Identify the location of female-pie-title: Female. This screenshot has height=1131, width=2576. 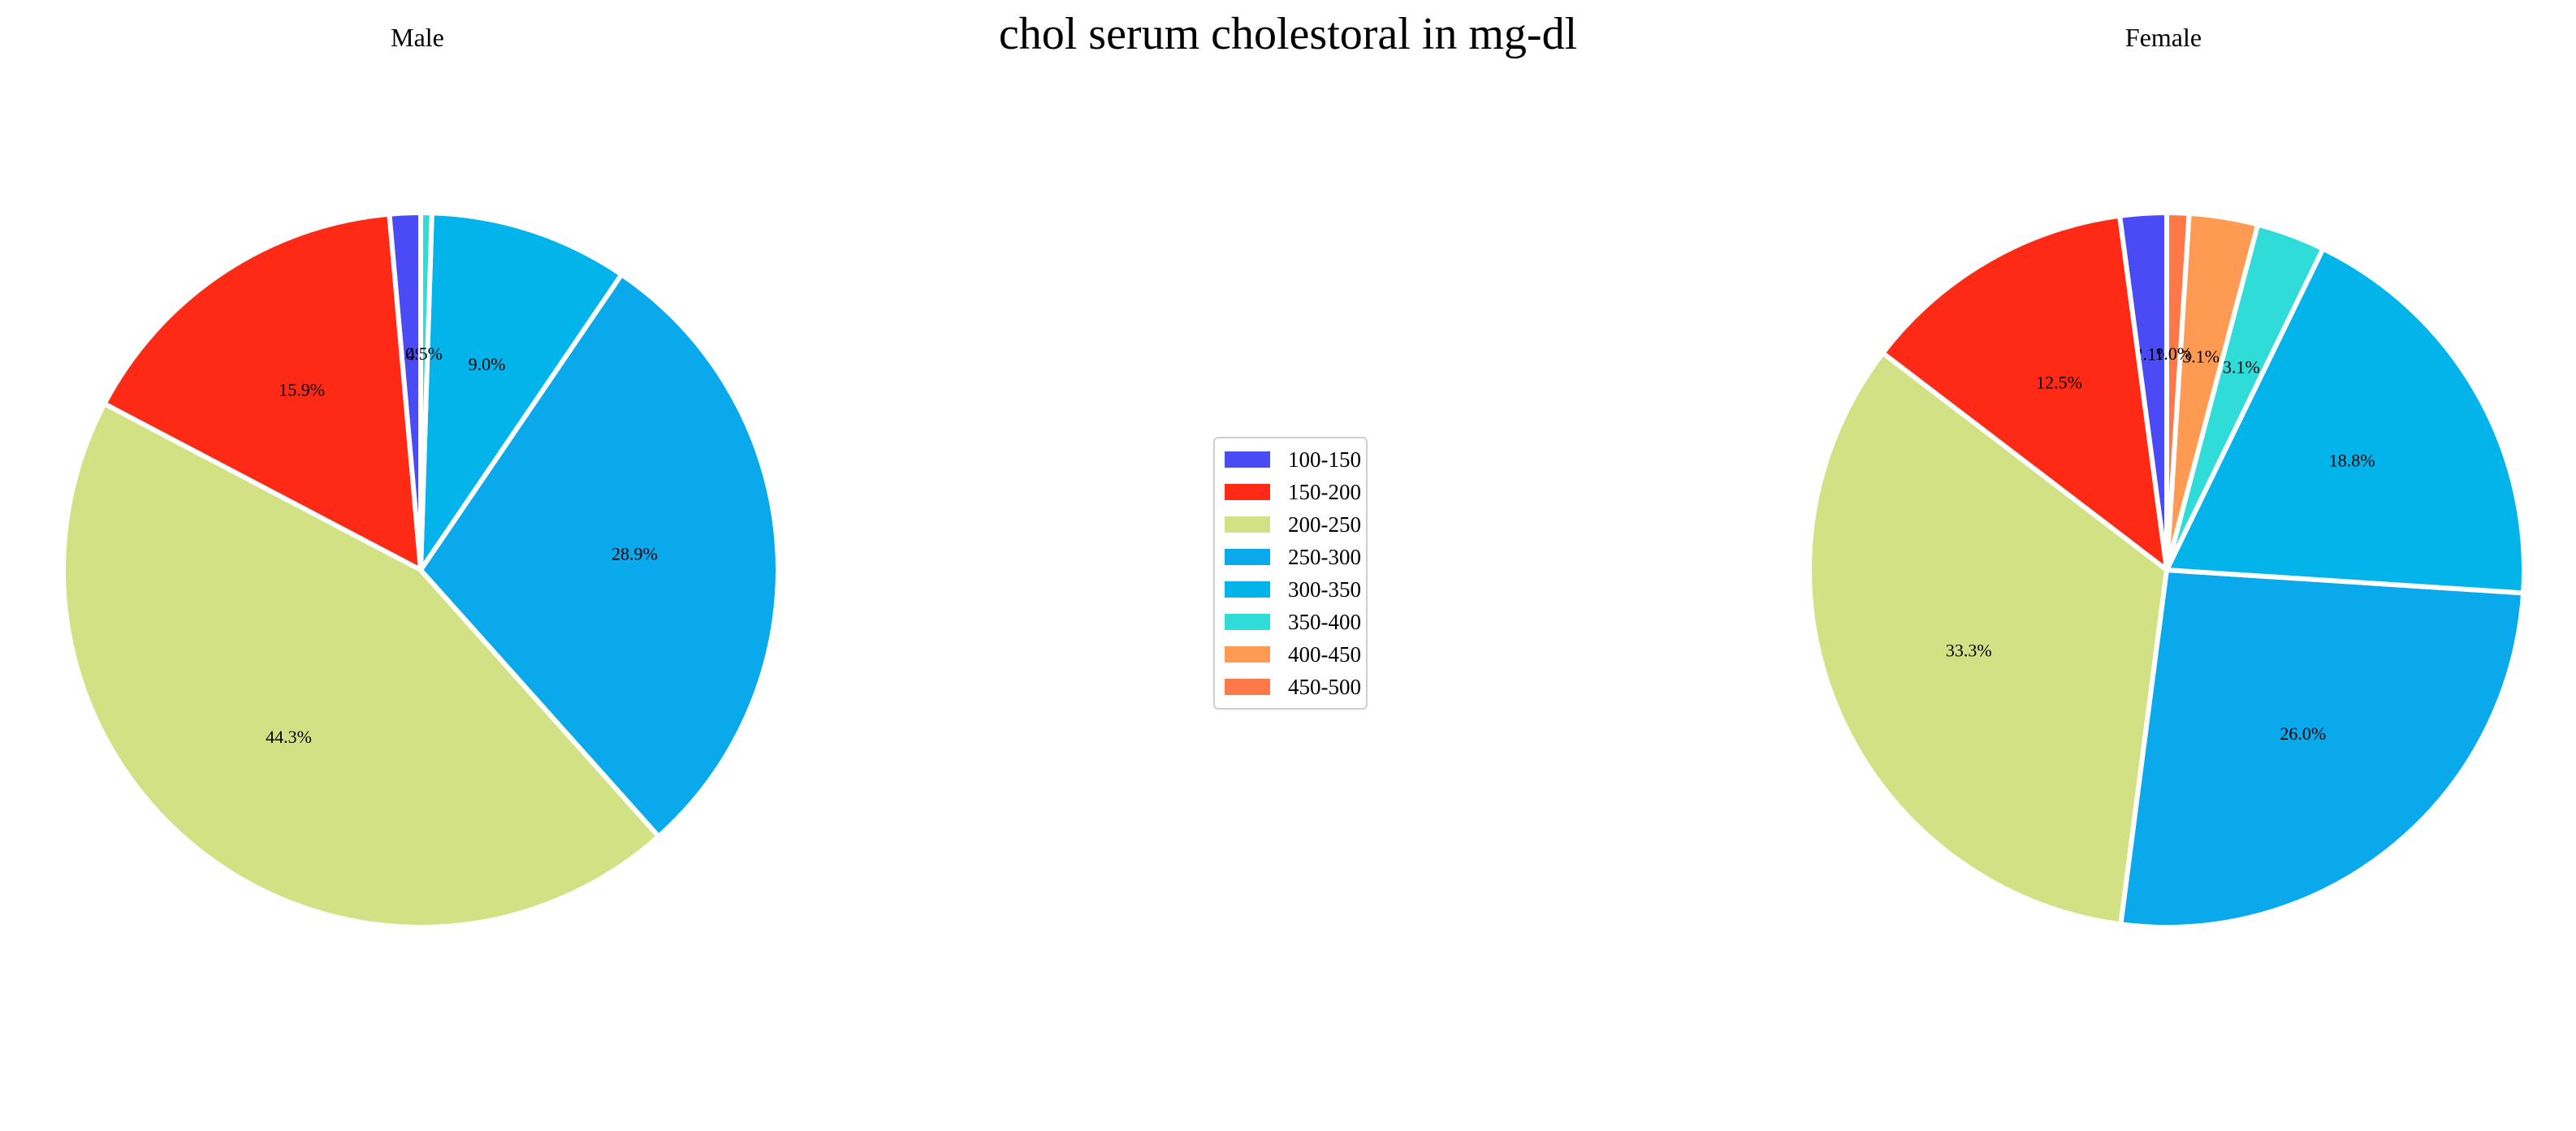
(2163, 37).